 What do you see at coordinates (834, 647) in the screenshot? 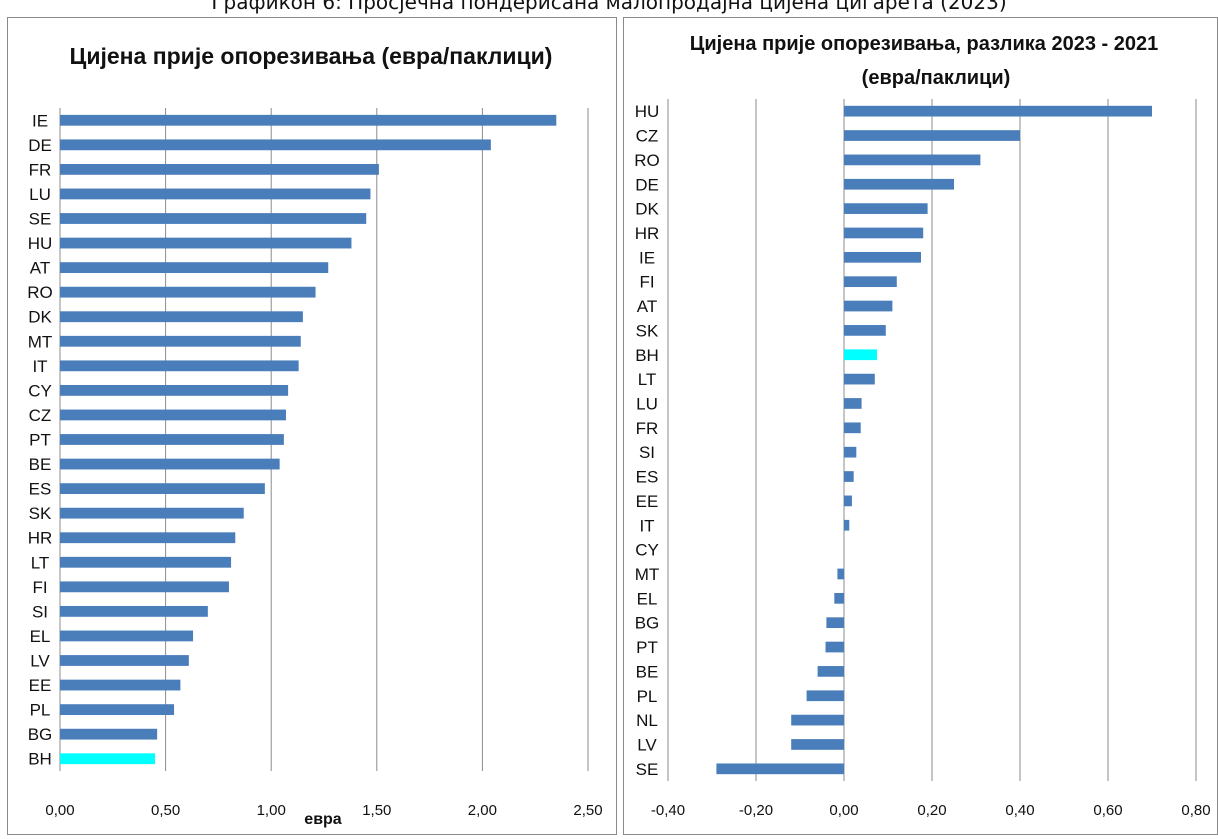
I see `chart-right-bar-pt` at bounding box center [834, 647].